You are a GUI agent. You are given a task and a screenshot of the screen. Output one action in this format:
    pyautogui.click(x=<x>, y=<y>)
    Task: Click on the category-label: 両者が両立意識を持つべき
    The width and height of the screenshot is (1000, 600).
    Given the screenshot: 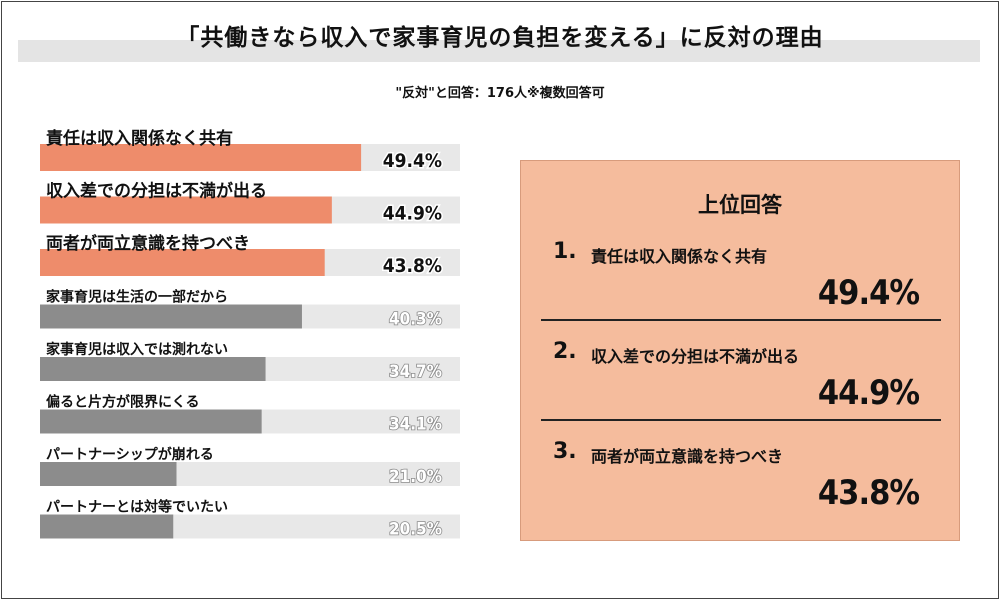 What is the action you would take?
    pyautogui.click(x=148, y=243)
    